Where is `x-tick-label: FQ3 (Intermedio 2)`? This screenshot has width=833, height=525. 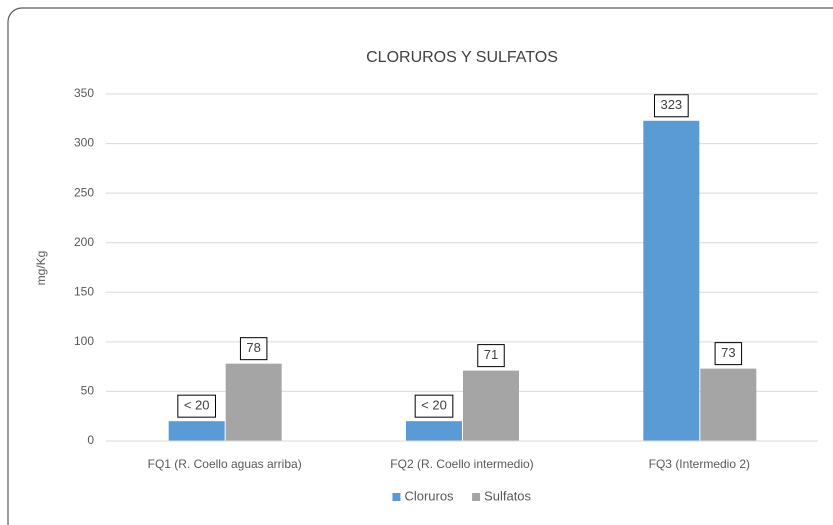 x-tick-label: FQ3 (Intermedio 2) is located at coordinates (699, 464).